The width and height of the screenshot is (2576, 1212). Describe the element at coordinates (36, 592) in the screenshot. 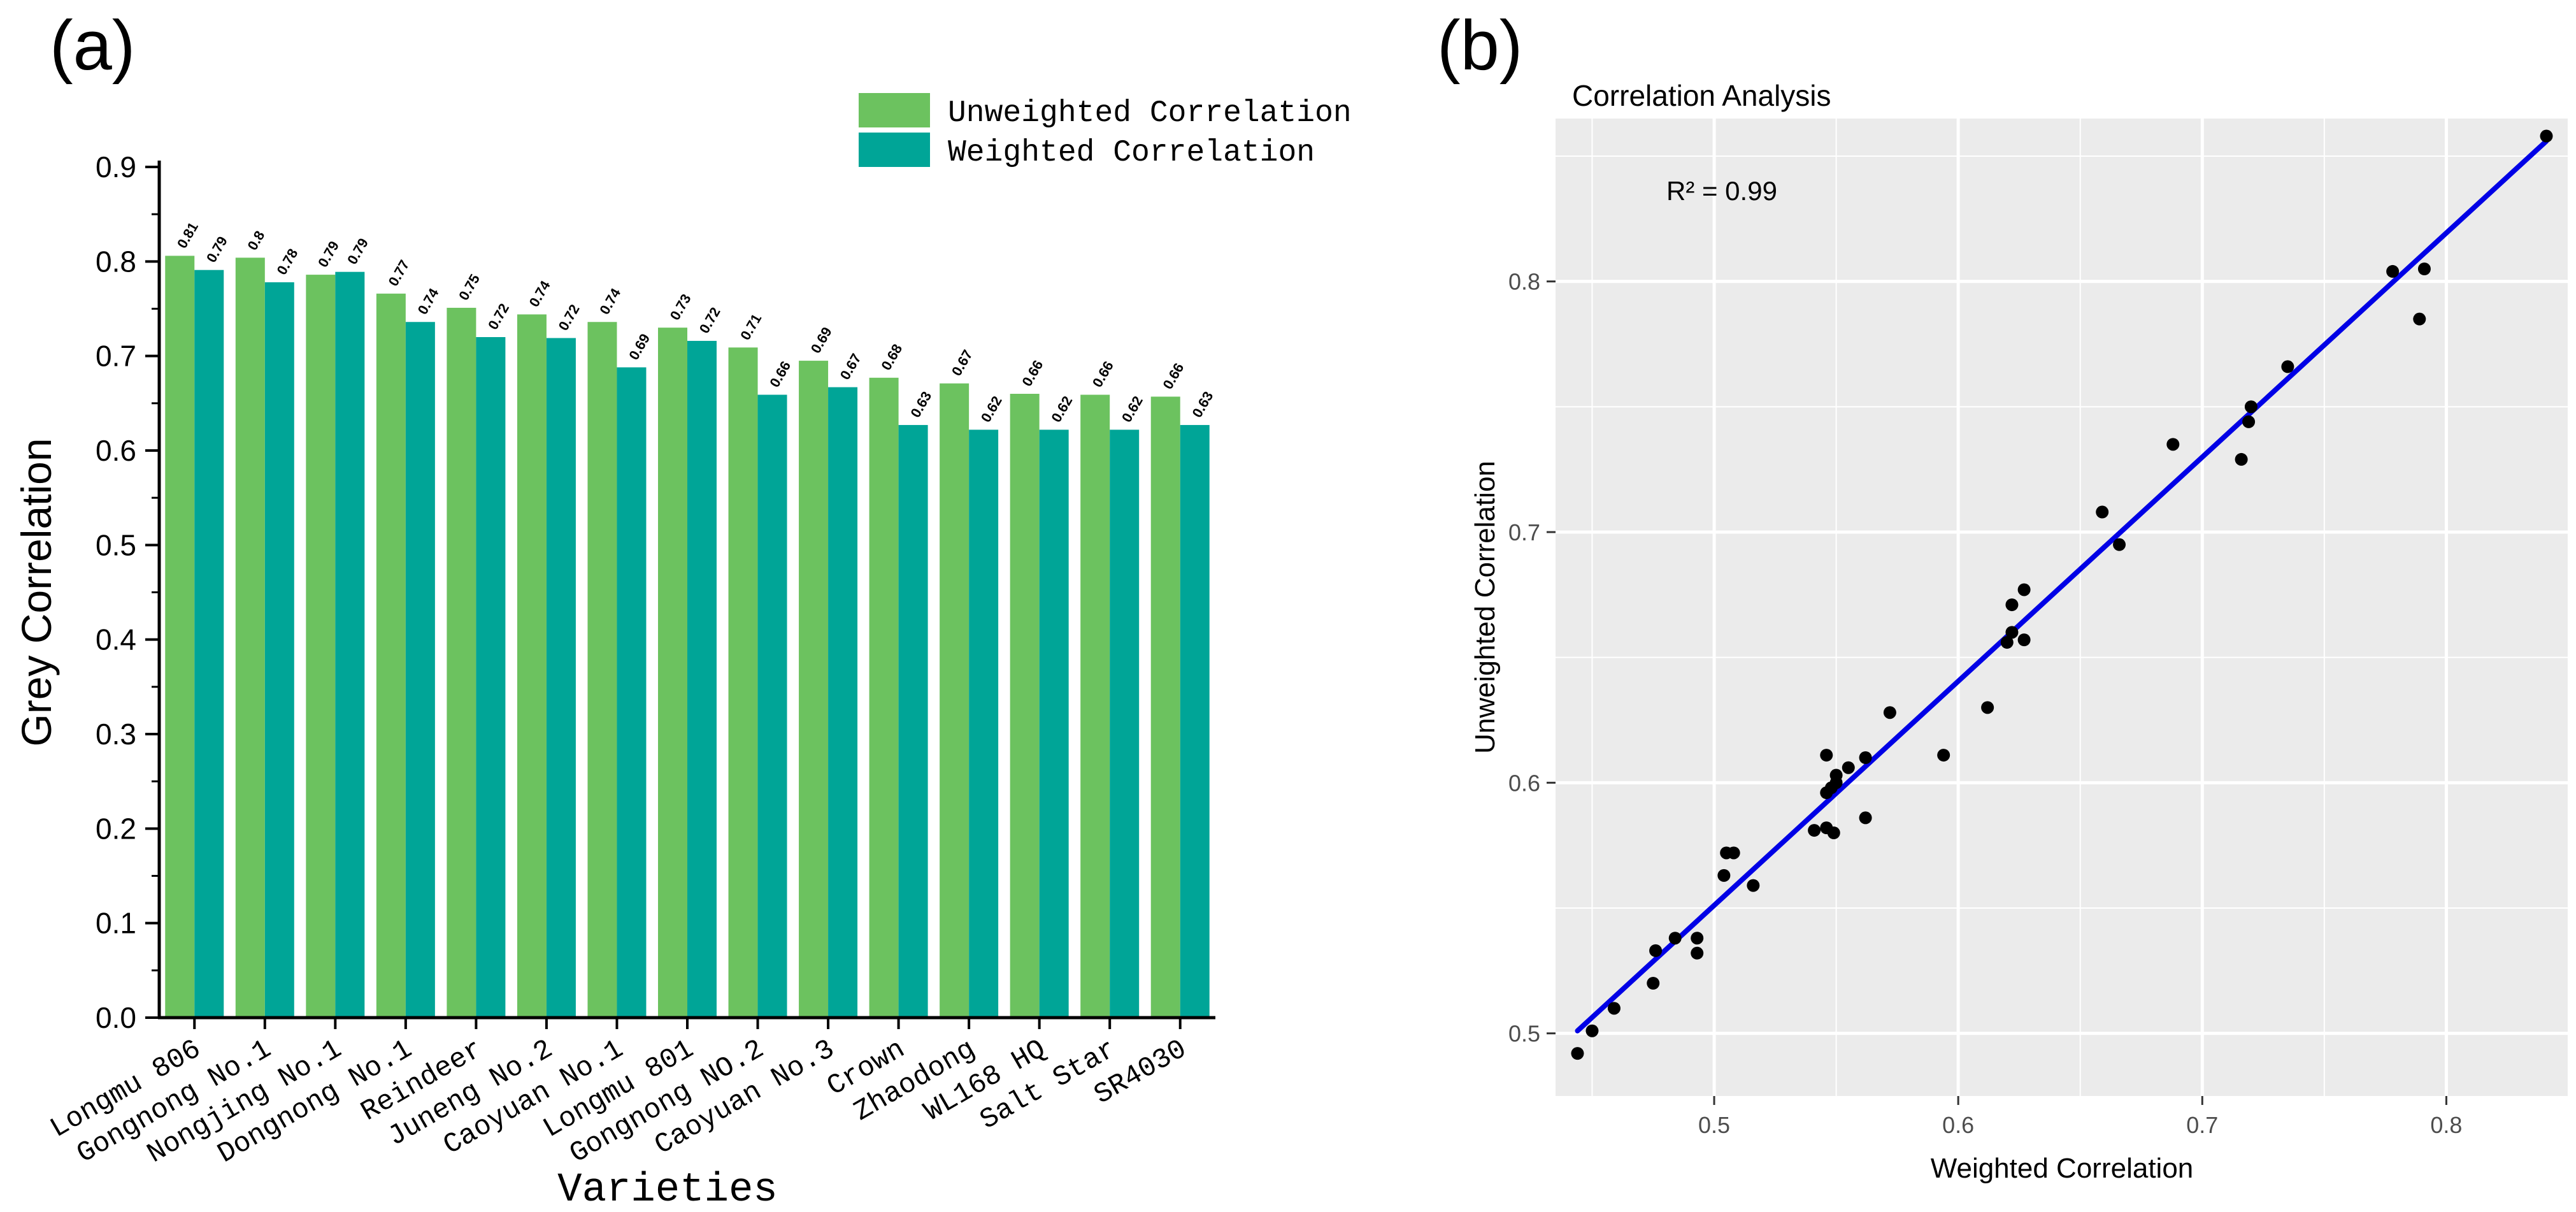

I see `y-axis-title: Grey Correlation` at that location.